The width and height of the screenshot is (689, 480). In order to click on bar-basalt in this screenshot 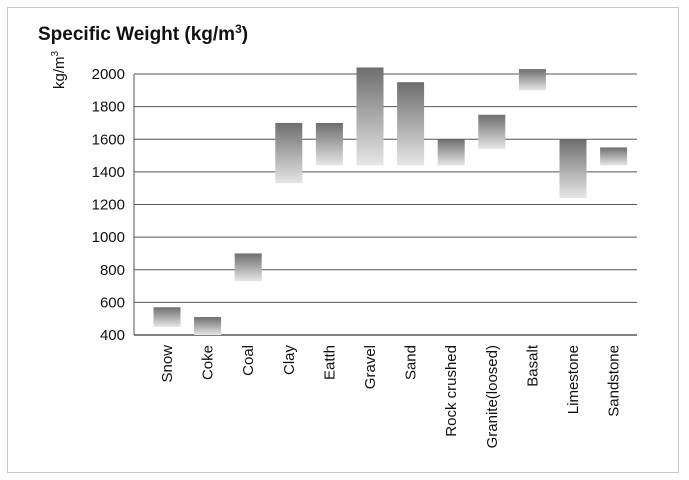, I will do `click(532, 80)`.